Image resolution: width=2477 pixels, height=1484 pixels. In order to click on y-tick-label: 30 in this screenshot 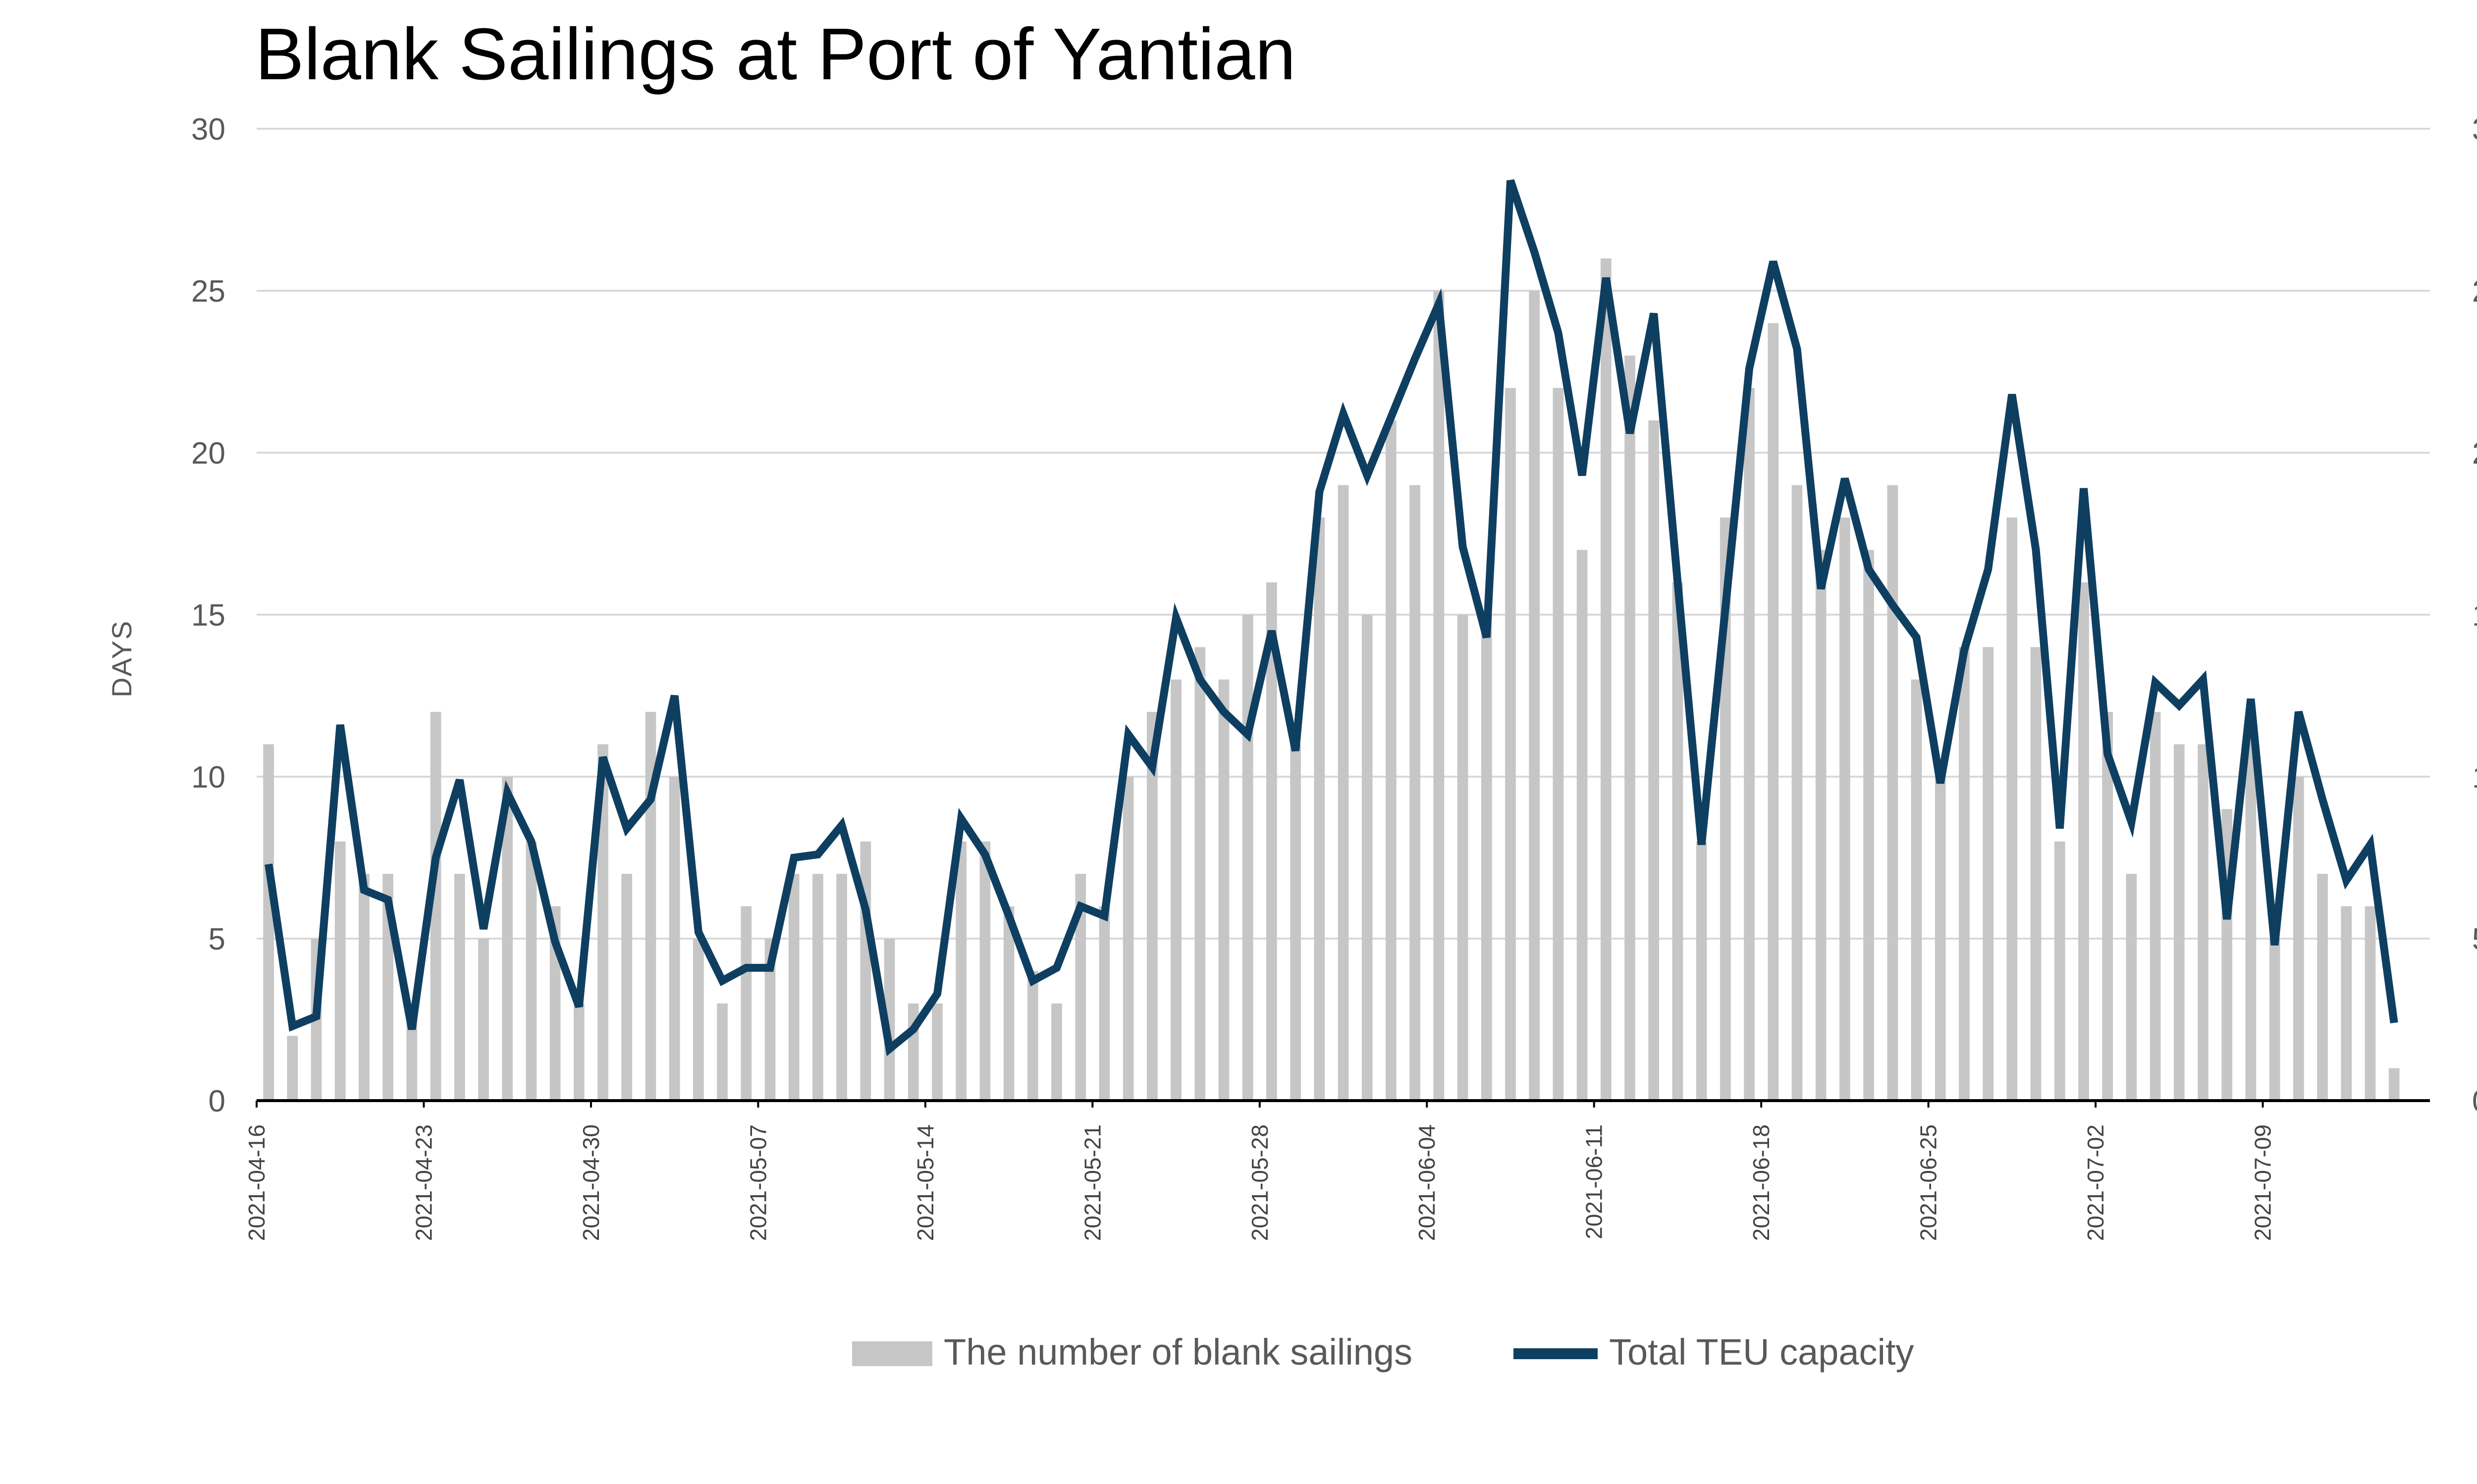, I will do `click(208, 130)`.